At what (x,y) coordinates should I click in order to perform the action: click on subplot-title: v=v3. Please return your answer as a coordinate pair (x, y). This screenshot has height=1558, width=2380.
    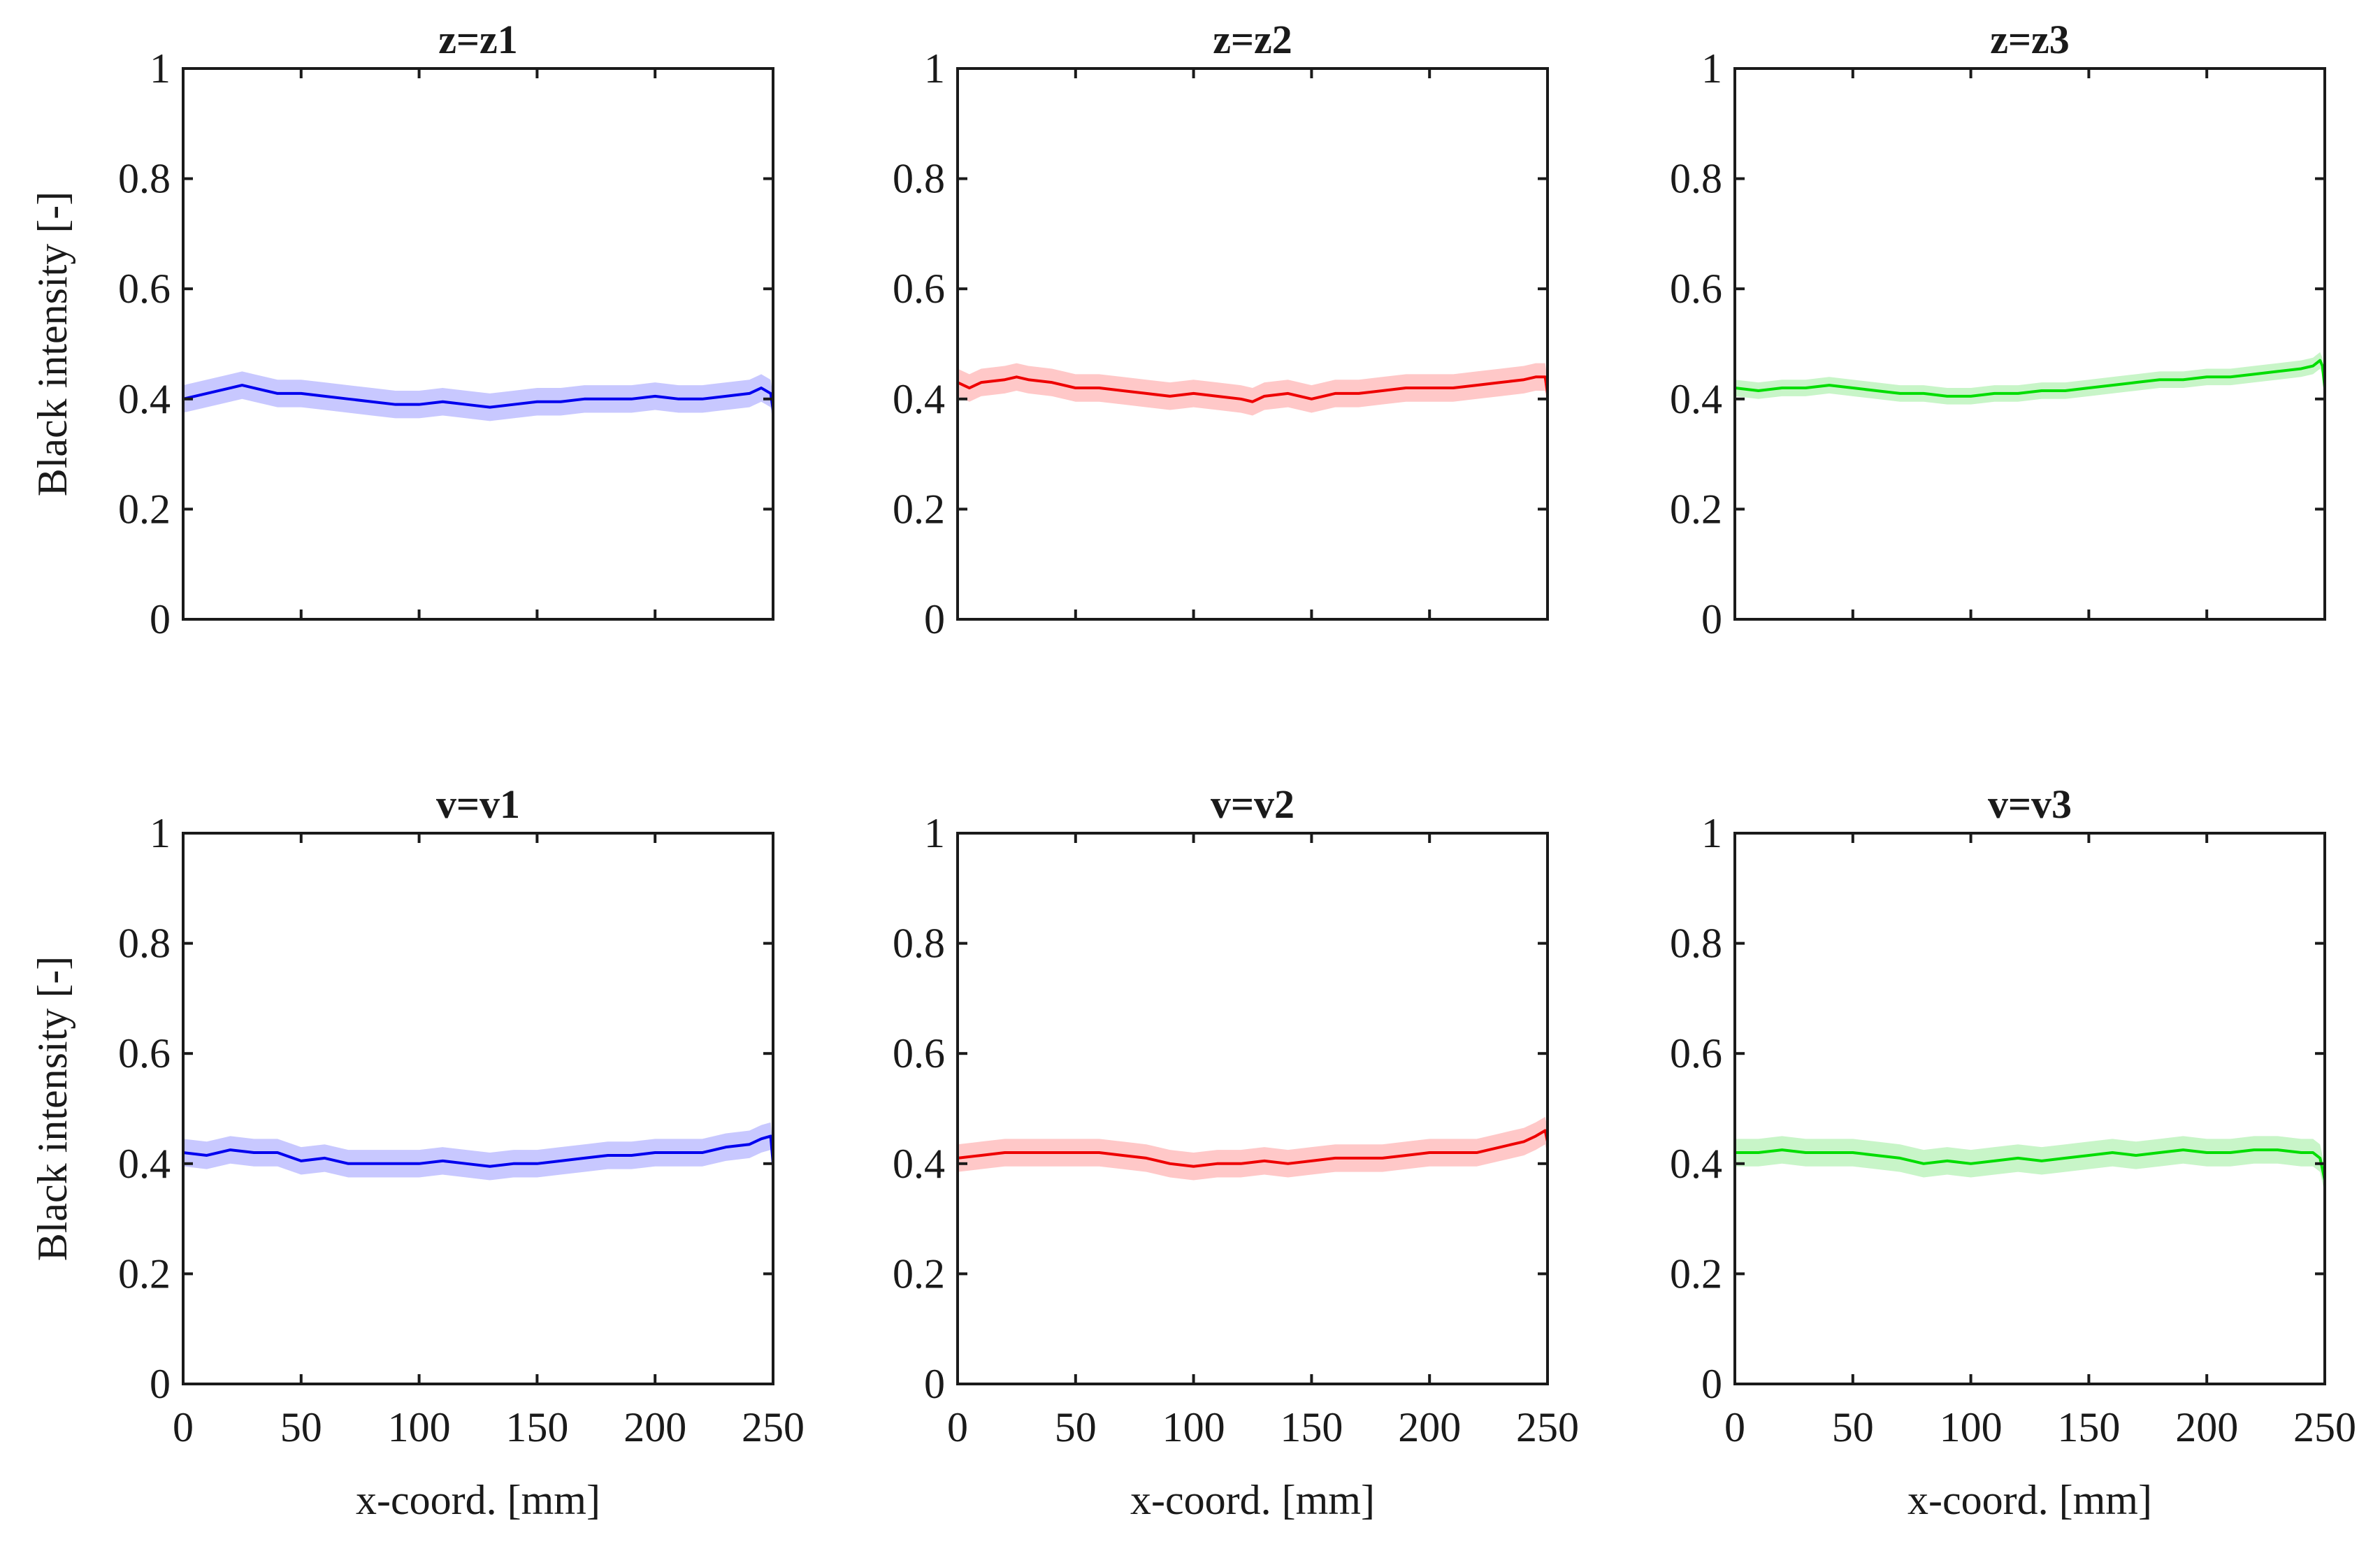
    Looking at the image, I should click on (2030, 804).